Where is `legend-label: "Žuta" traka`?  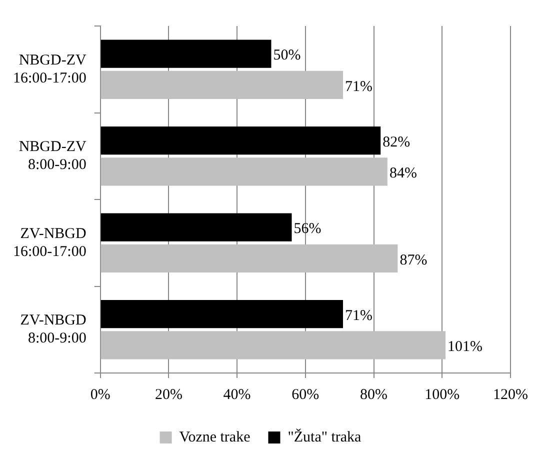 legend-label: "Žuta" traka is located at coordinates (325, 437).